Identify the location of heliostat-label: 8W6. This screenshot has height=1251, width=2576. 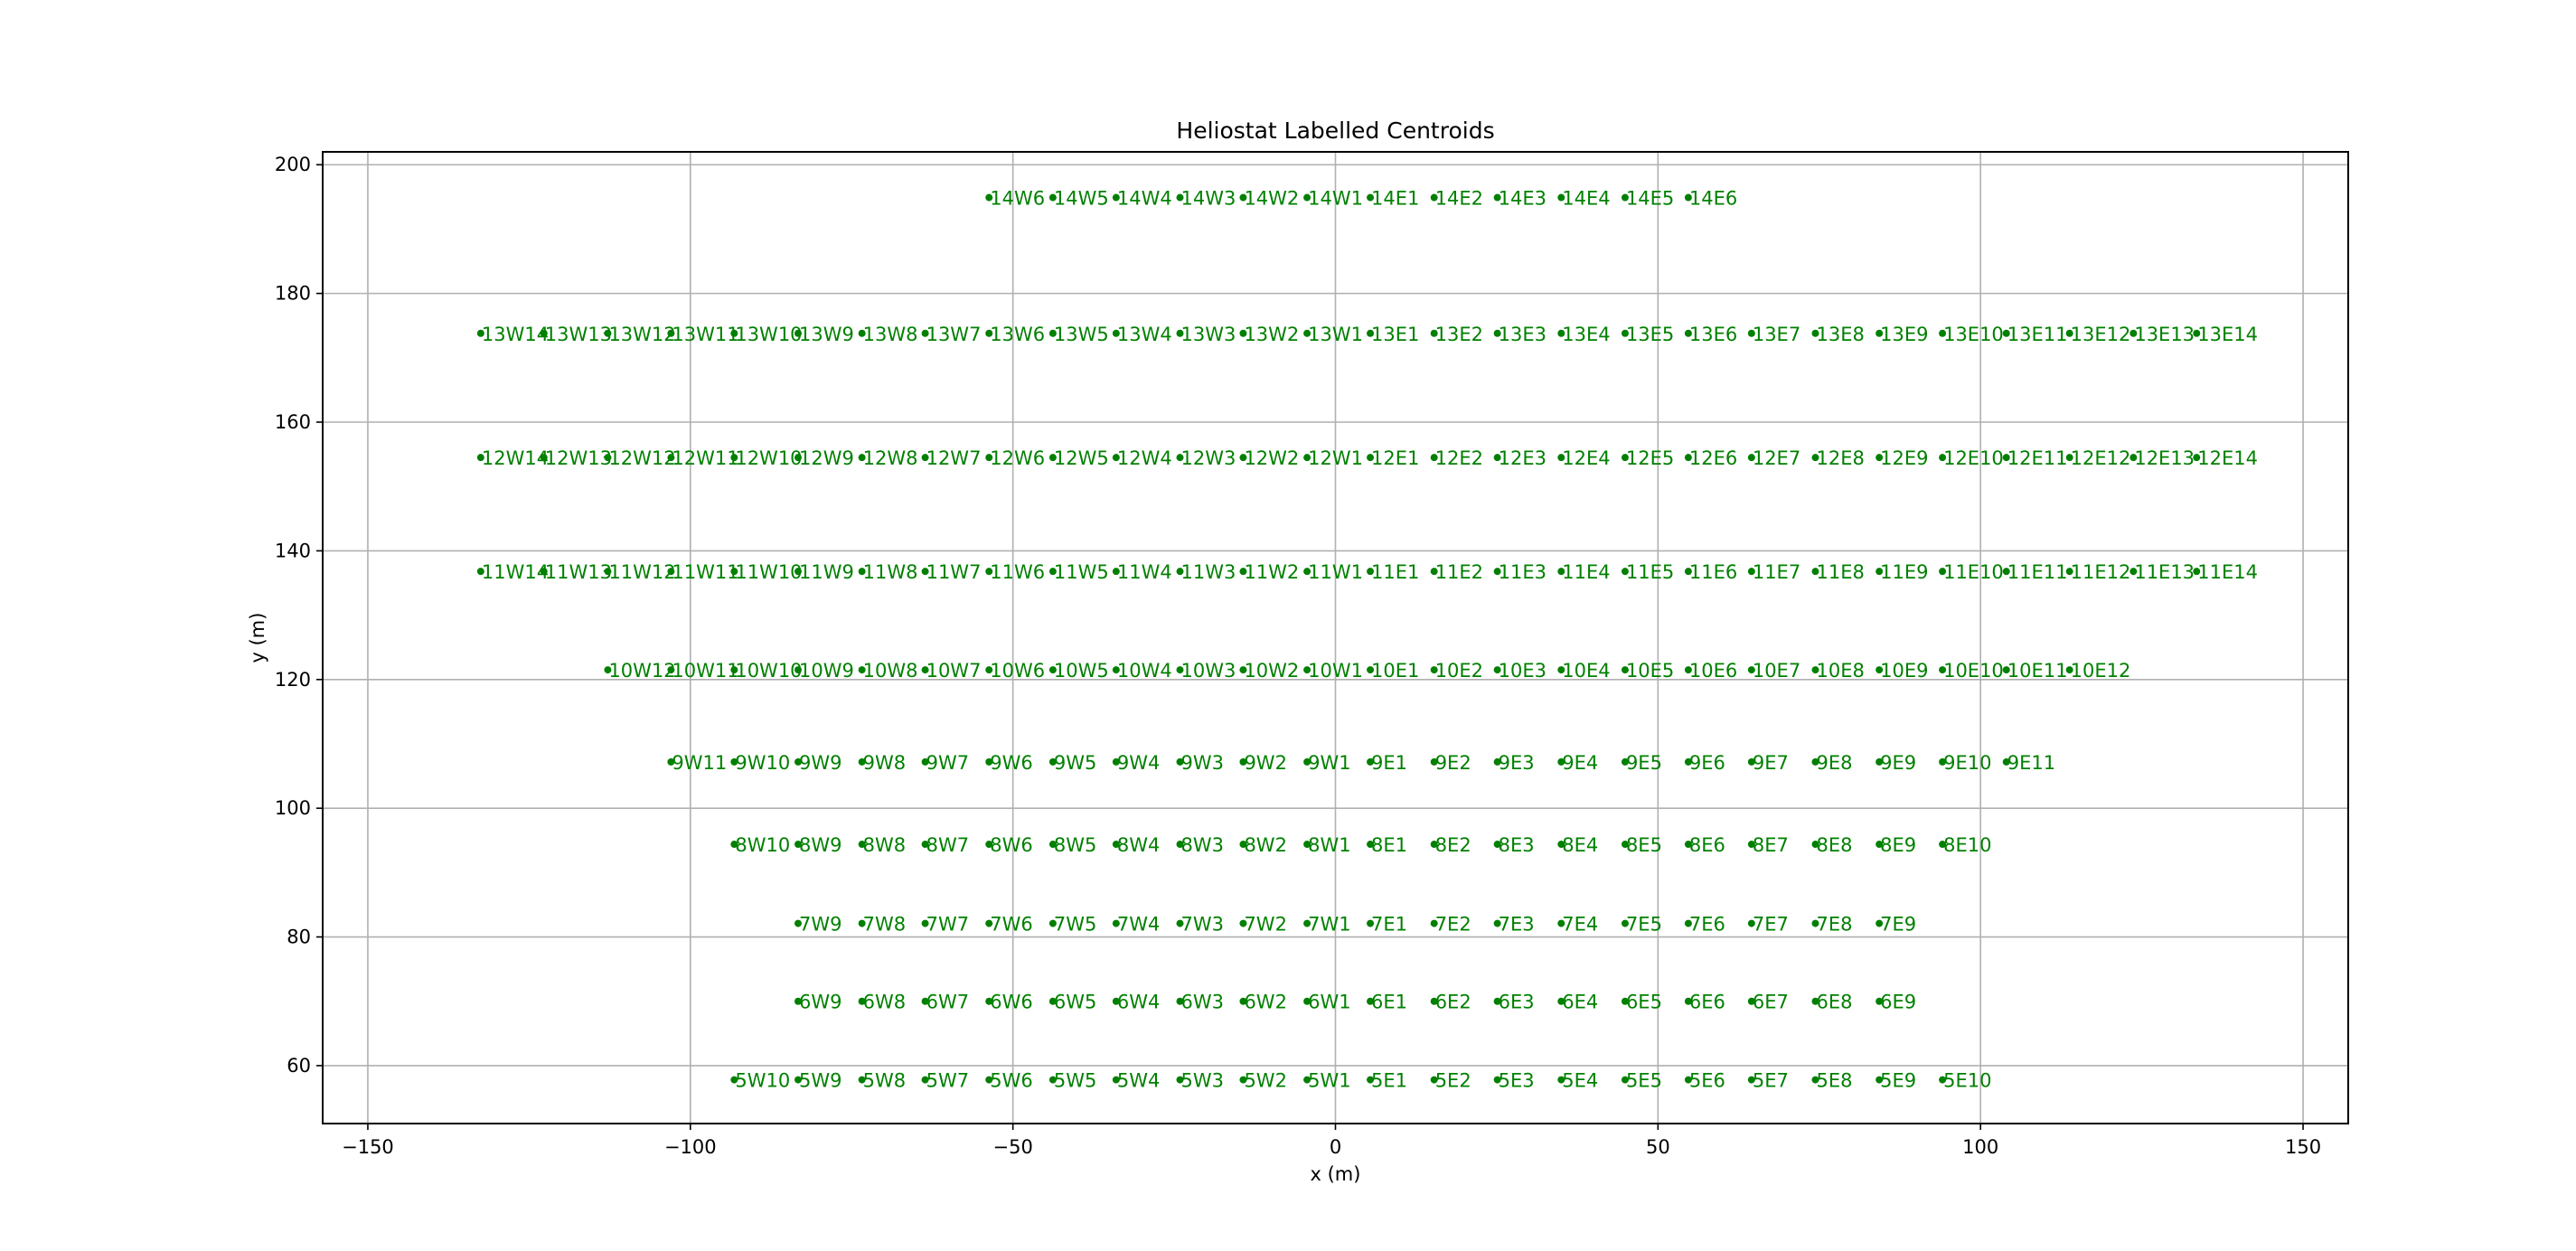
(1011, 845).